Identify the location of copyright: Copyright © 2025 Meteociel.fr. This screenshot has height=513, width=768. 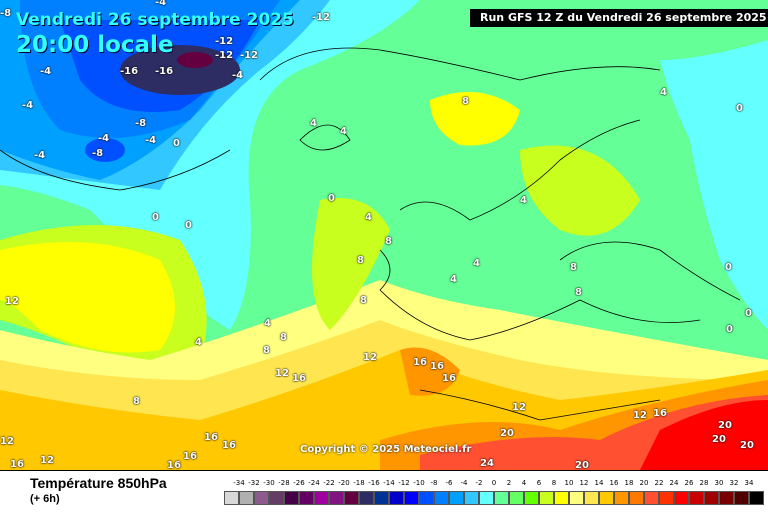
(386, 449).